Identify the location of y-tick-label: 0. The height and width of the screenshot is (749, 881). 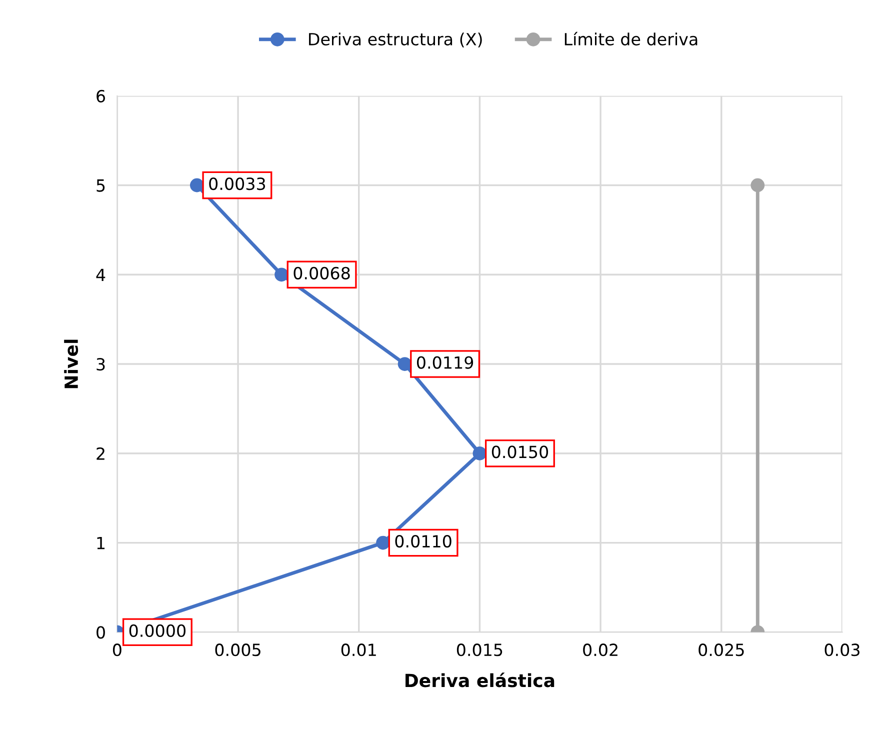
(100, 632).